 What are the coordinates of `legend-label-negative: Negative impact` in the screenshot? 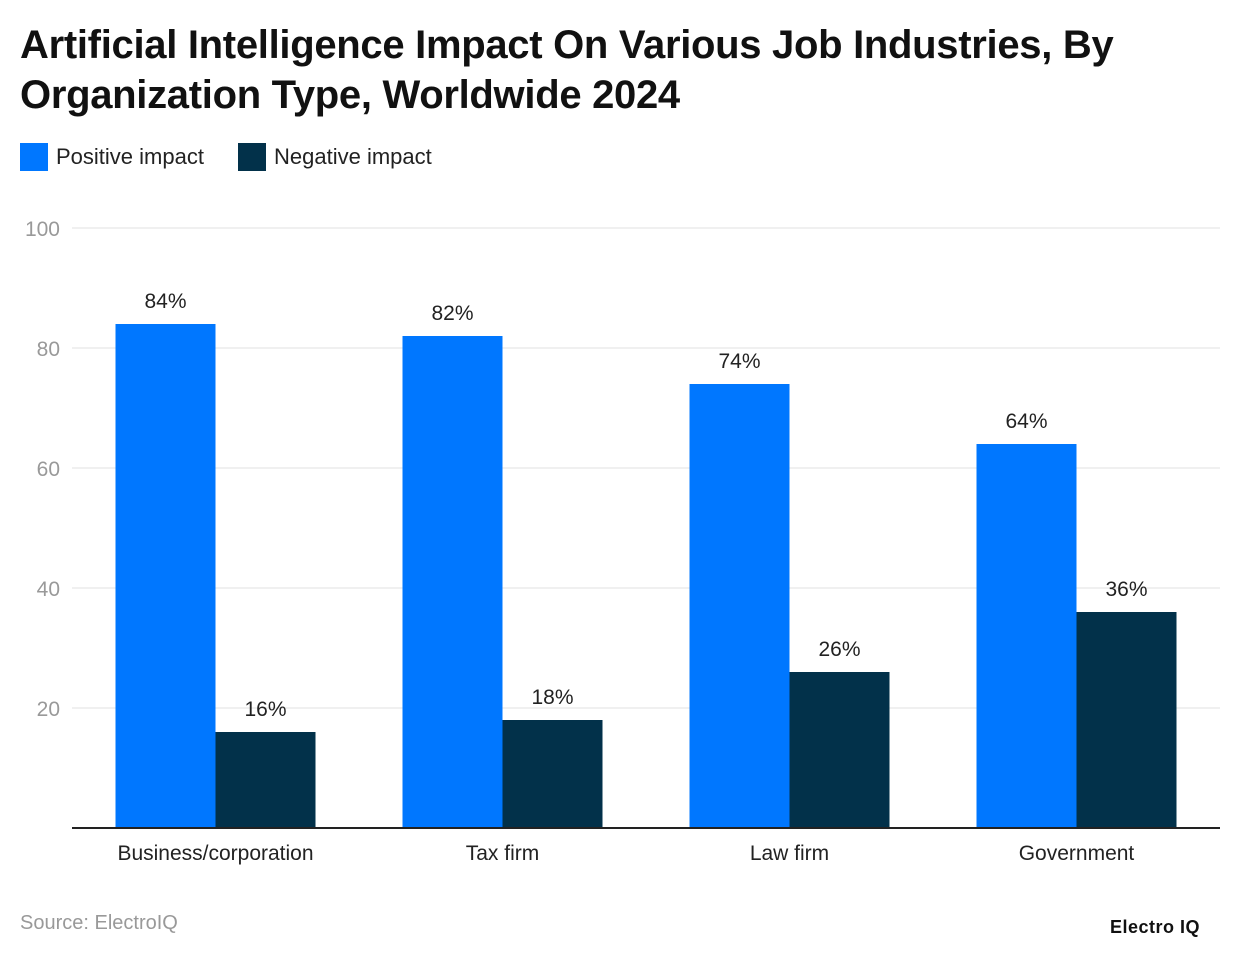 It's located at (353, 156).